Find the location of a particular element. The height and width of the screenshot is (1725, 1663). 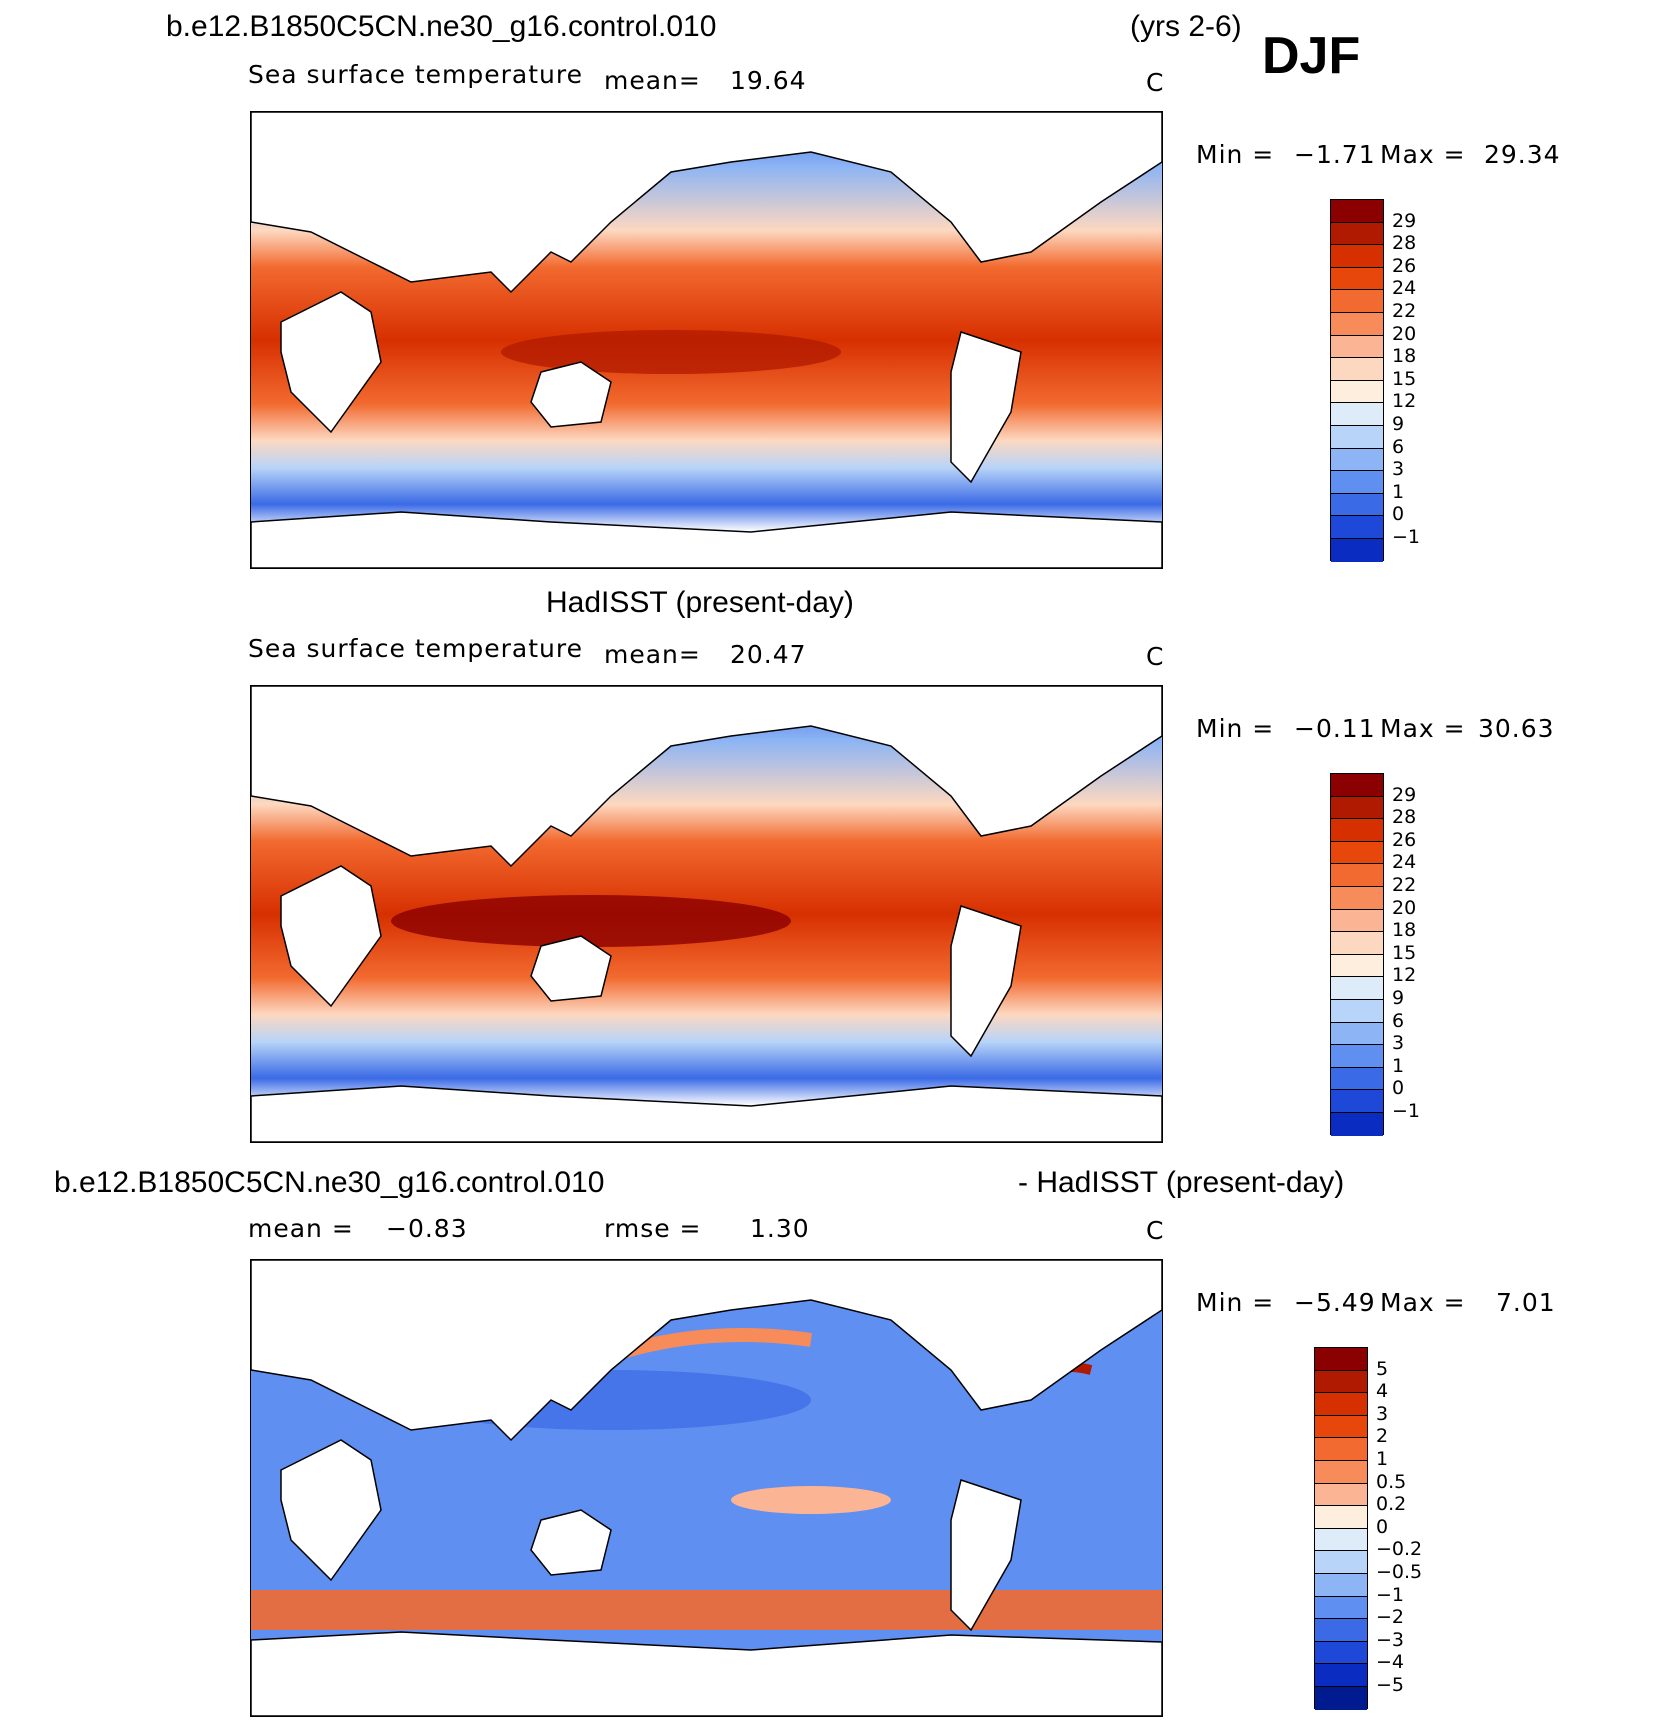

panel3-max-value: 7.01 is located at coordinates (1526, 1302).